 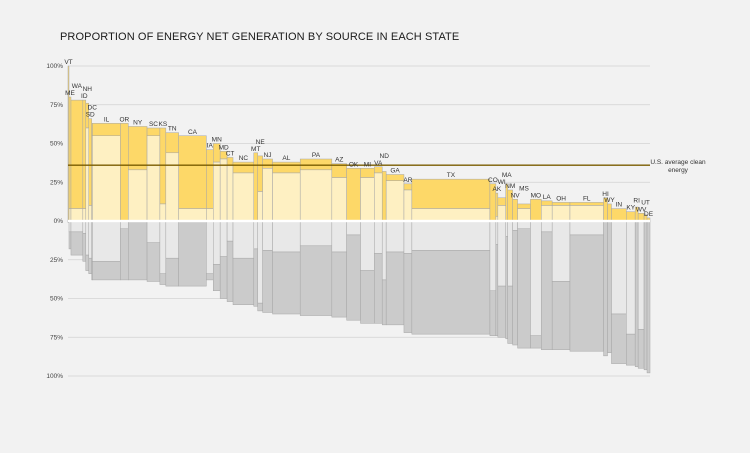 I want to click on state-label: NM, so click(x=510, y=186).